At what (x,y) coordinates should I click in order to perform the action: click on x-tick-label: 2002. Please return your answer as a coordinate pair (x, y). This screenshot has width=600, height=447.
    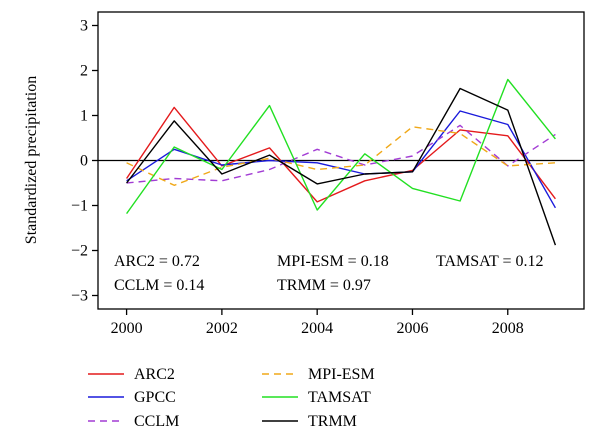
    Looking at the image, I should click on (222, 328).